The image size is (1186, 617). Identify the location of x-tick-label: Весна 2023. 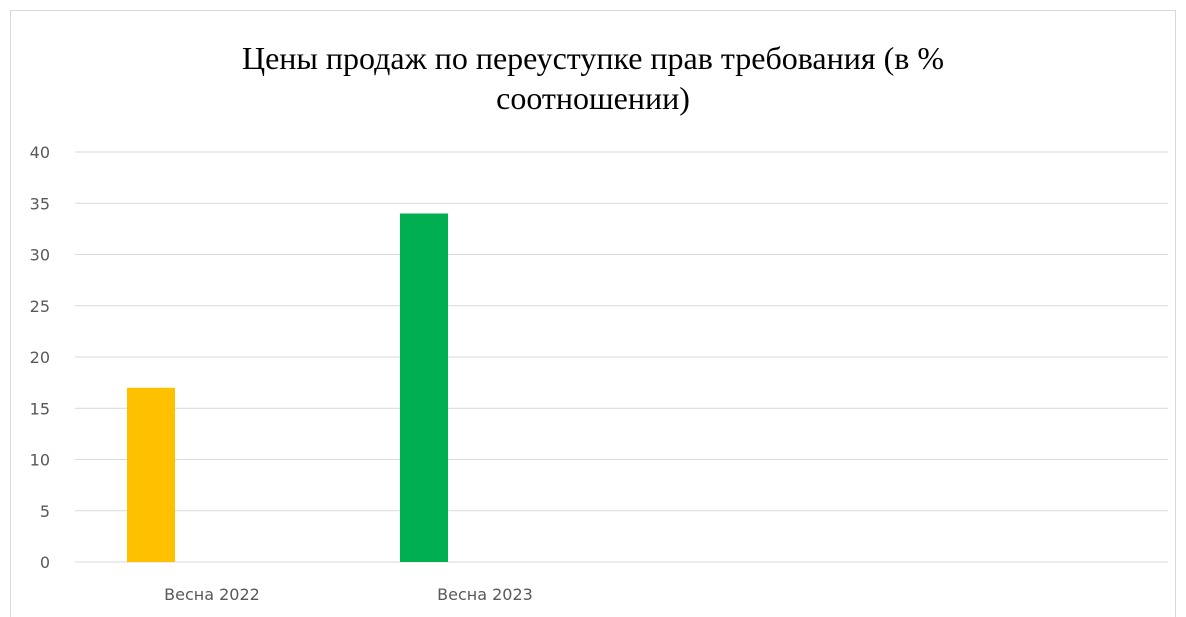
(485, 594).